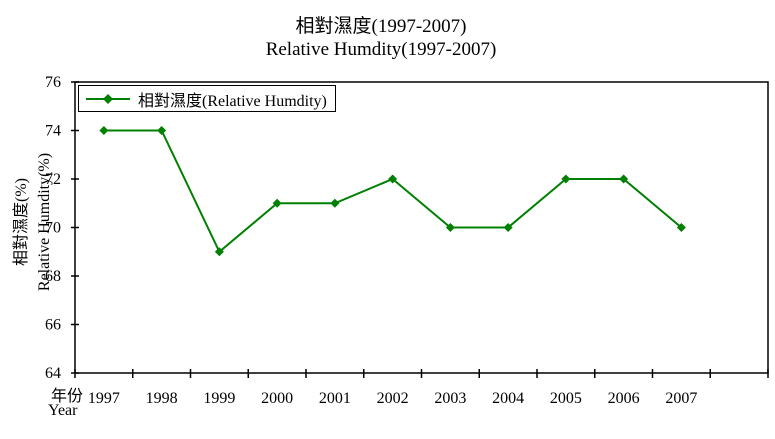 The image size is (775, 439). Describe the element at coordinates (624, 398) in the screenshot. I see `x-tick-label: 2006` at that location.